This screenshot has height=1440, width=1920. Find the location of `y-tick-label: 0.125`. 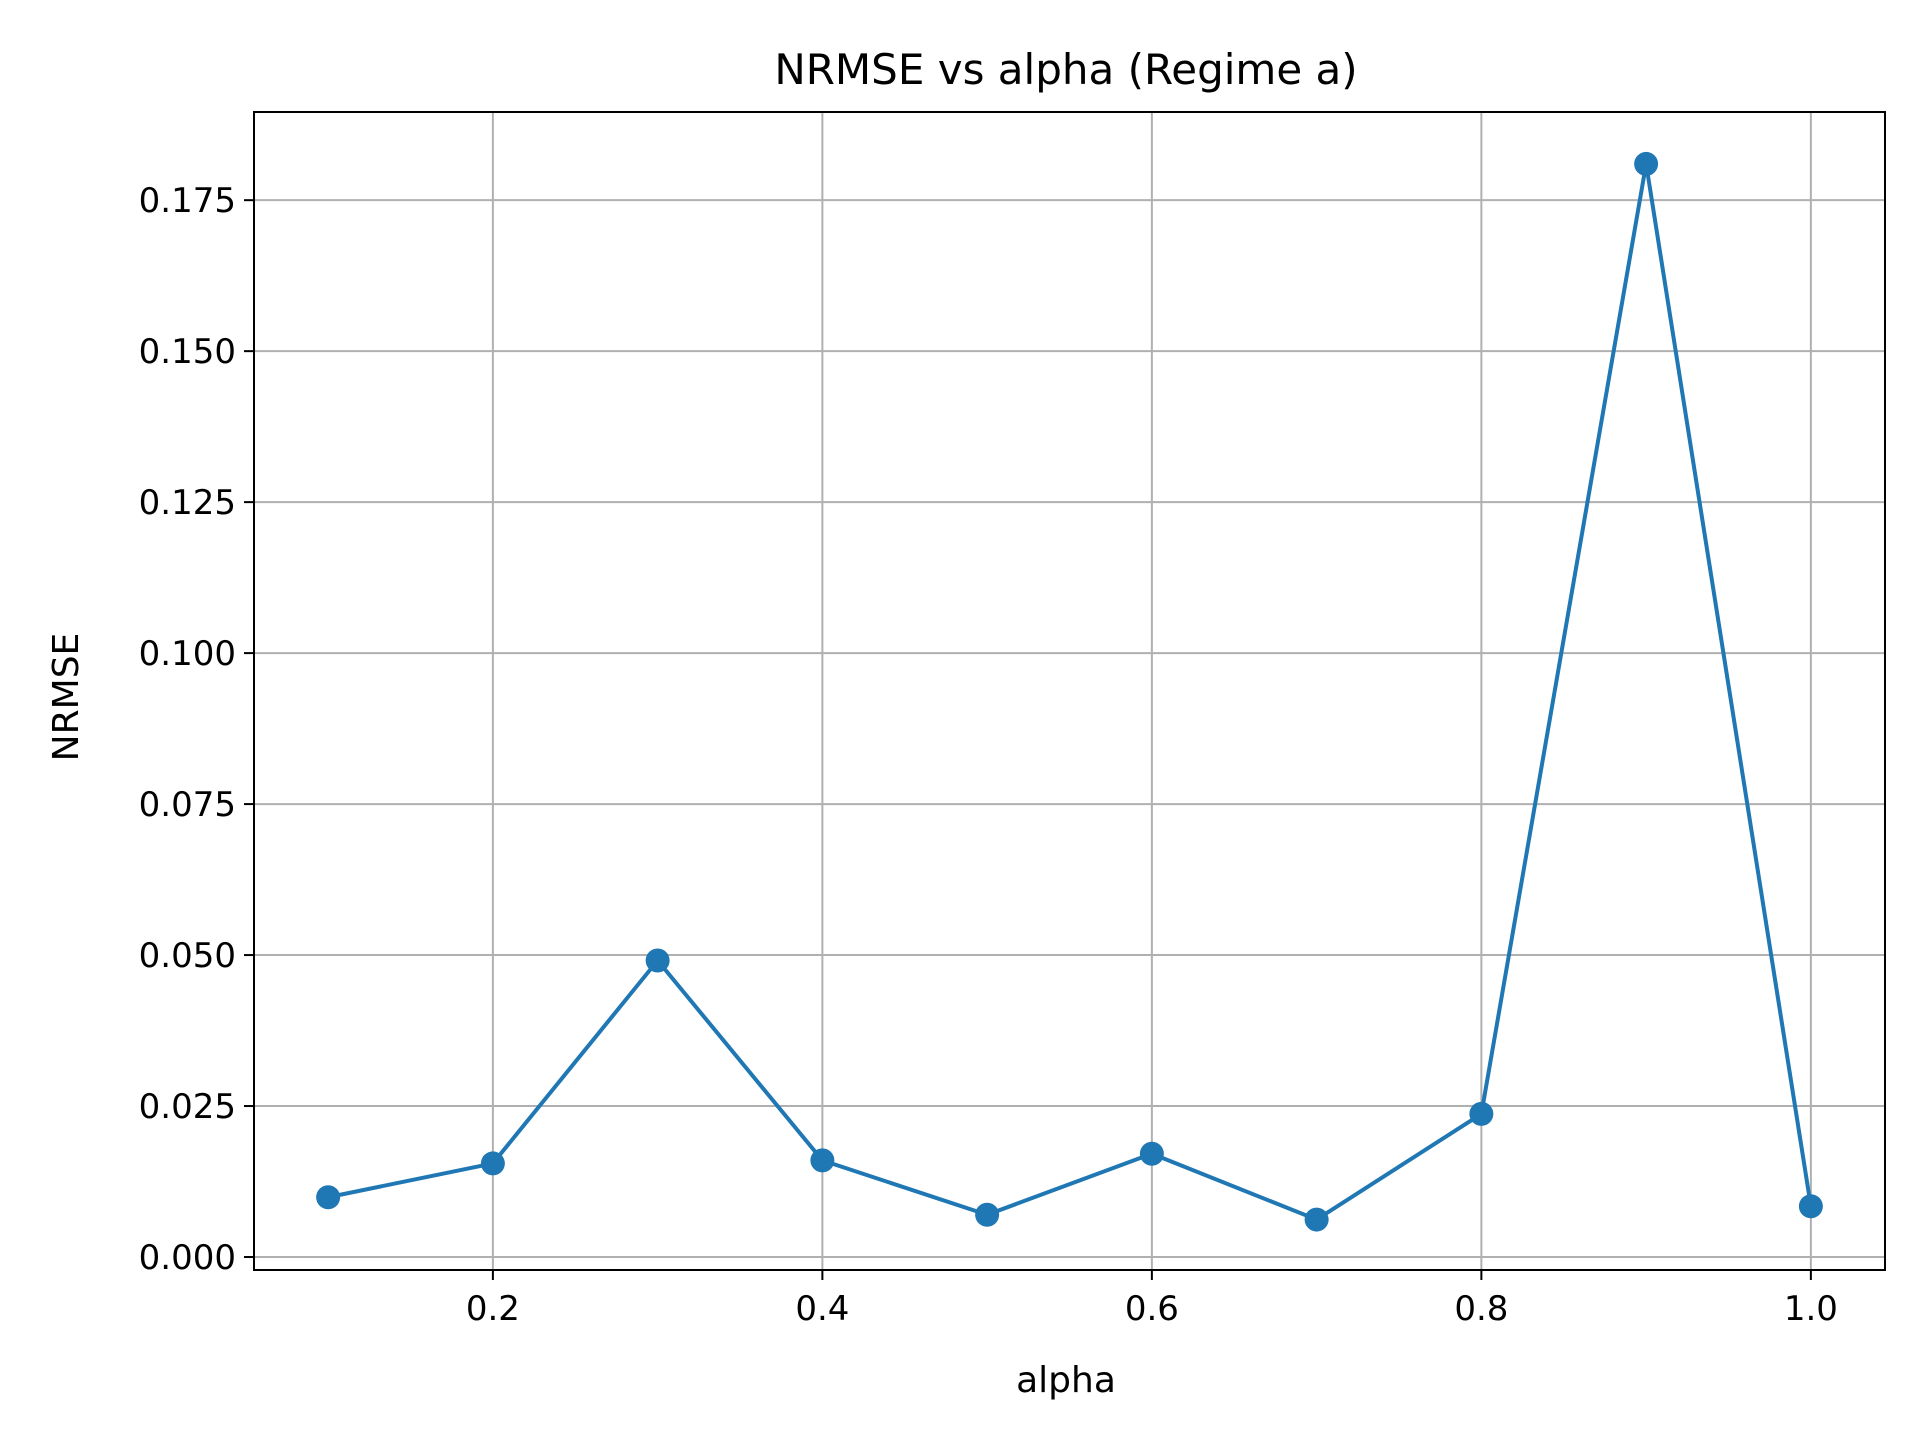

y-tick-label: 0.125 is located at coordinates (187, 503).